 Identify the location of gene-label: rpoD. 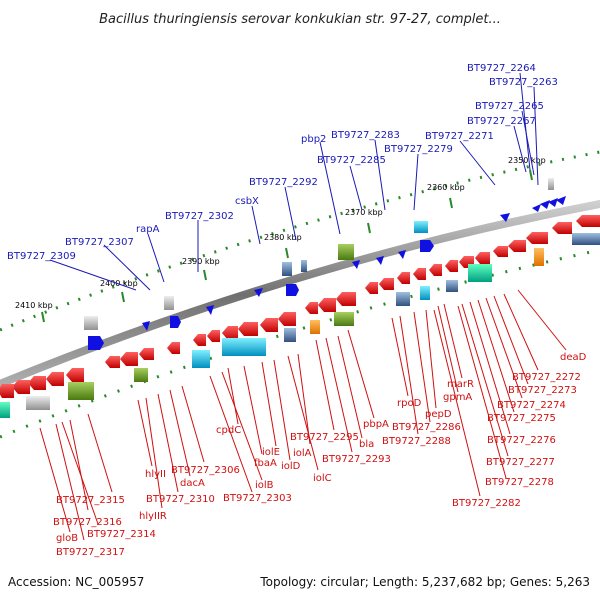
(409, 403).